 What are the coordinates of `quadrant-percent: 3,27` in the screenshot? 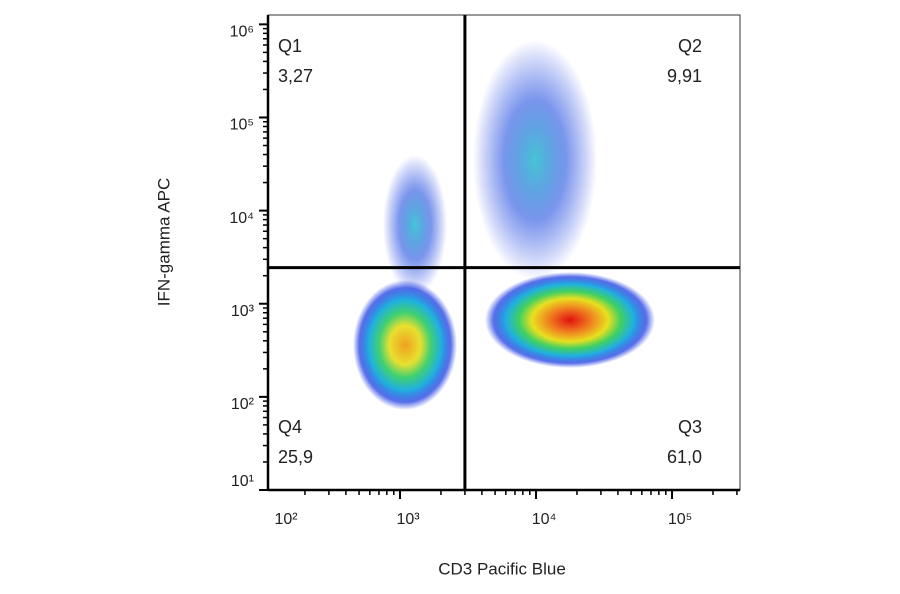 It's located at (295, 76).